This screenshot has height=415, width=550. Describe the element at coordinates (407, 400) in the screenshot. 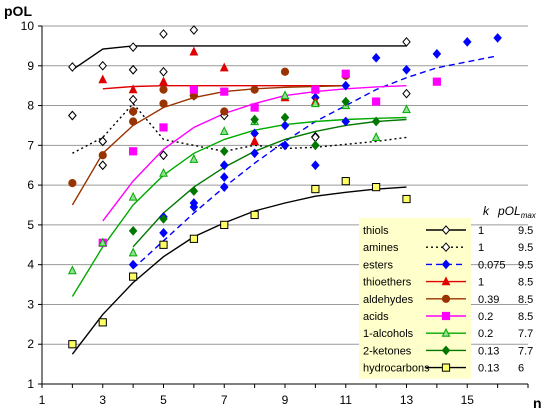

I see `x-tick-label: 13` at that location.